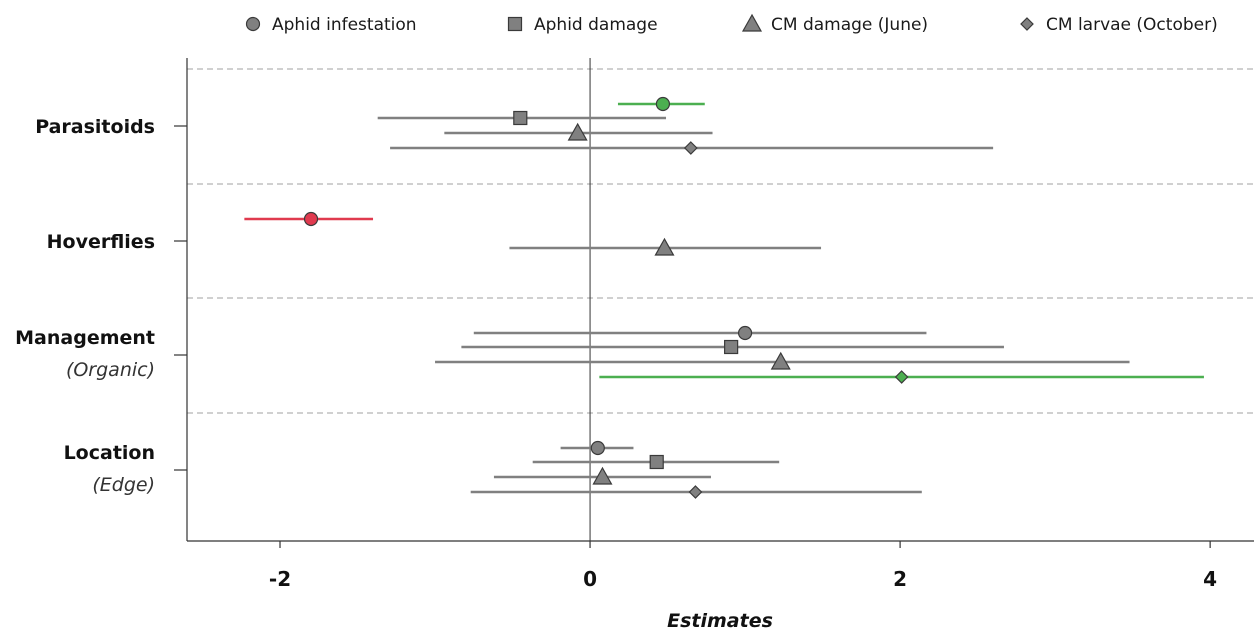 This screenshot has height=635, width=1254. I want to click on legend-marker-square, so click(515, 24).